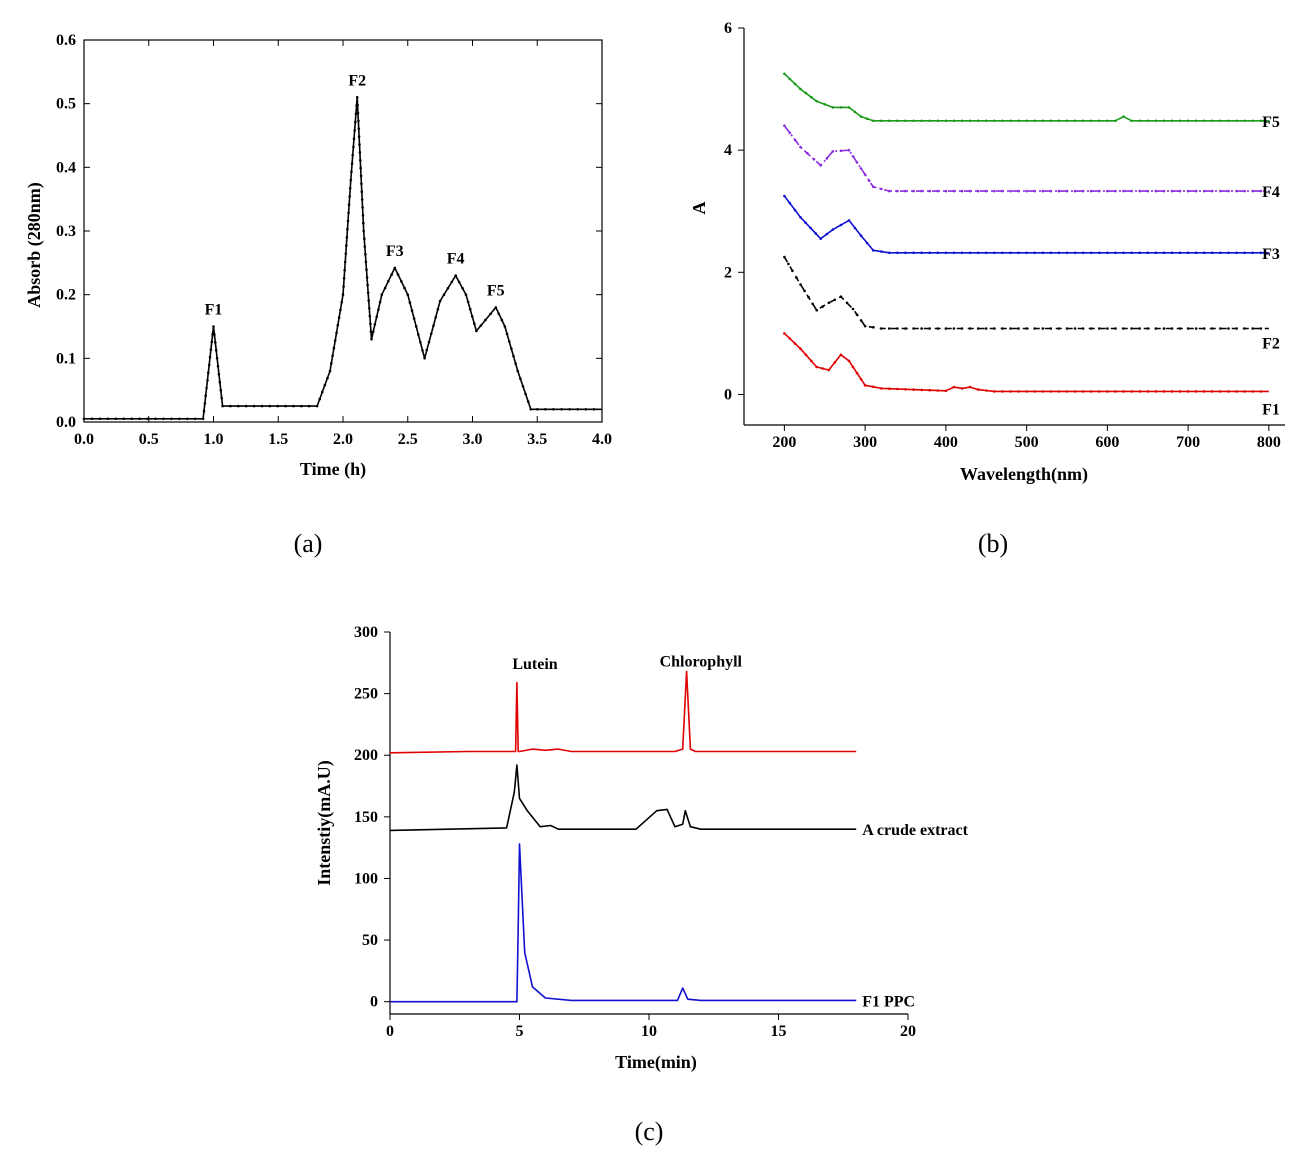 The width and height of the screenshot is (1304, 1165). Describe the element at coordinates (1269, 442) in the screenshot. I see `x-tick-label: 800` at that location.